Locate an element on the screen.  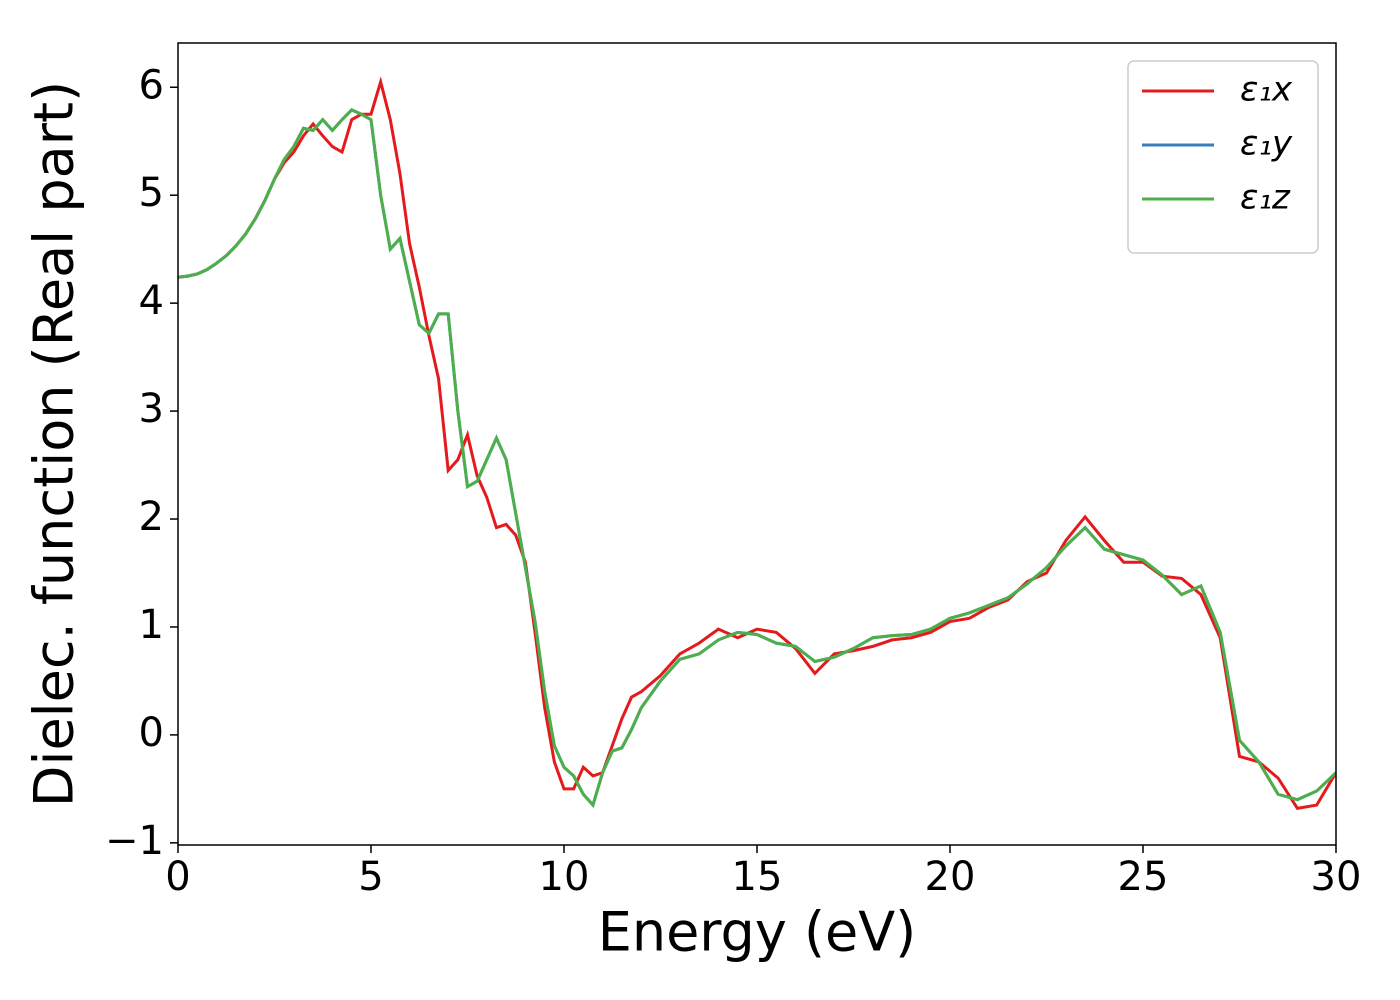
x-tick-label: 15 is located at coordinates (757, 877).